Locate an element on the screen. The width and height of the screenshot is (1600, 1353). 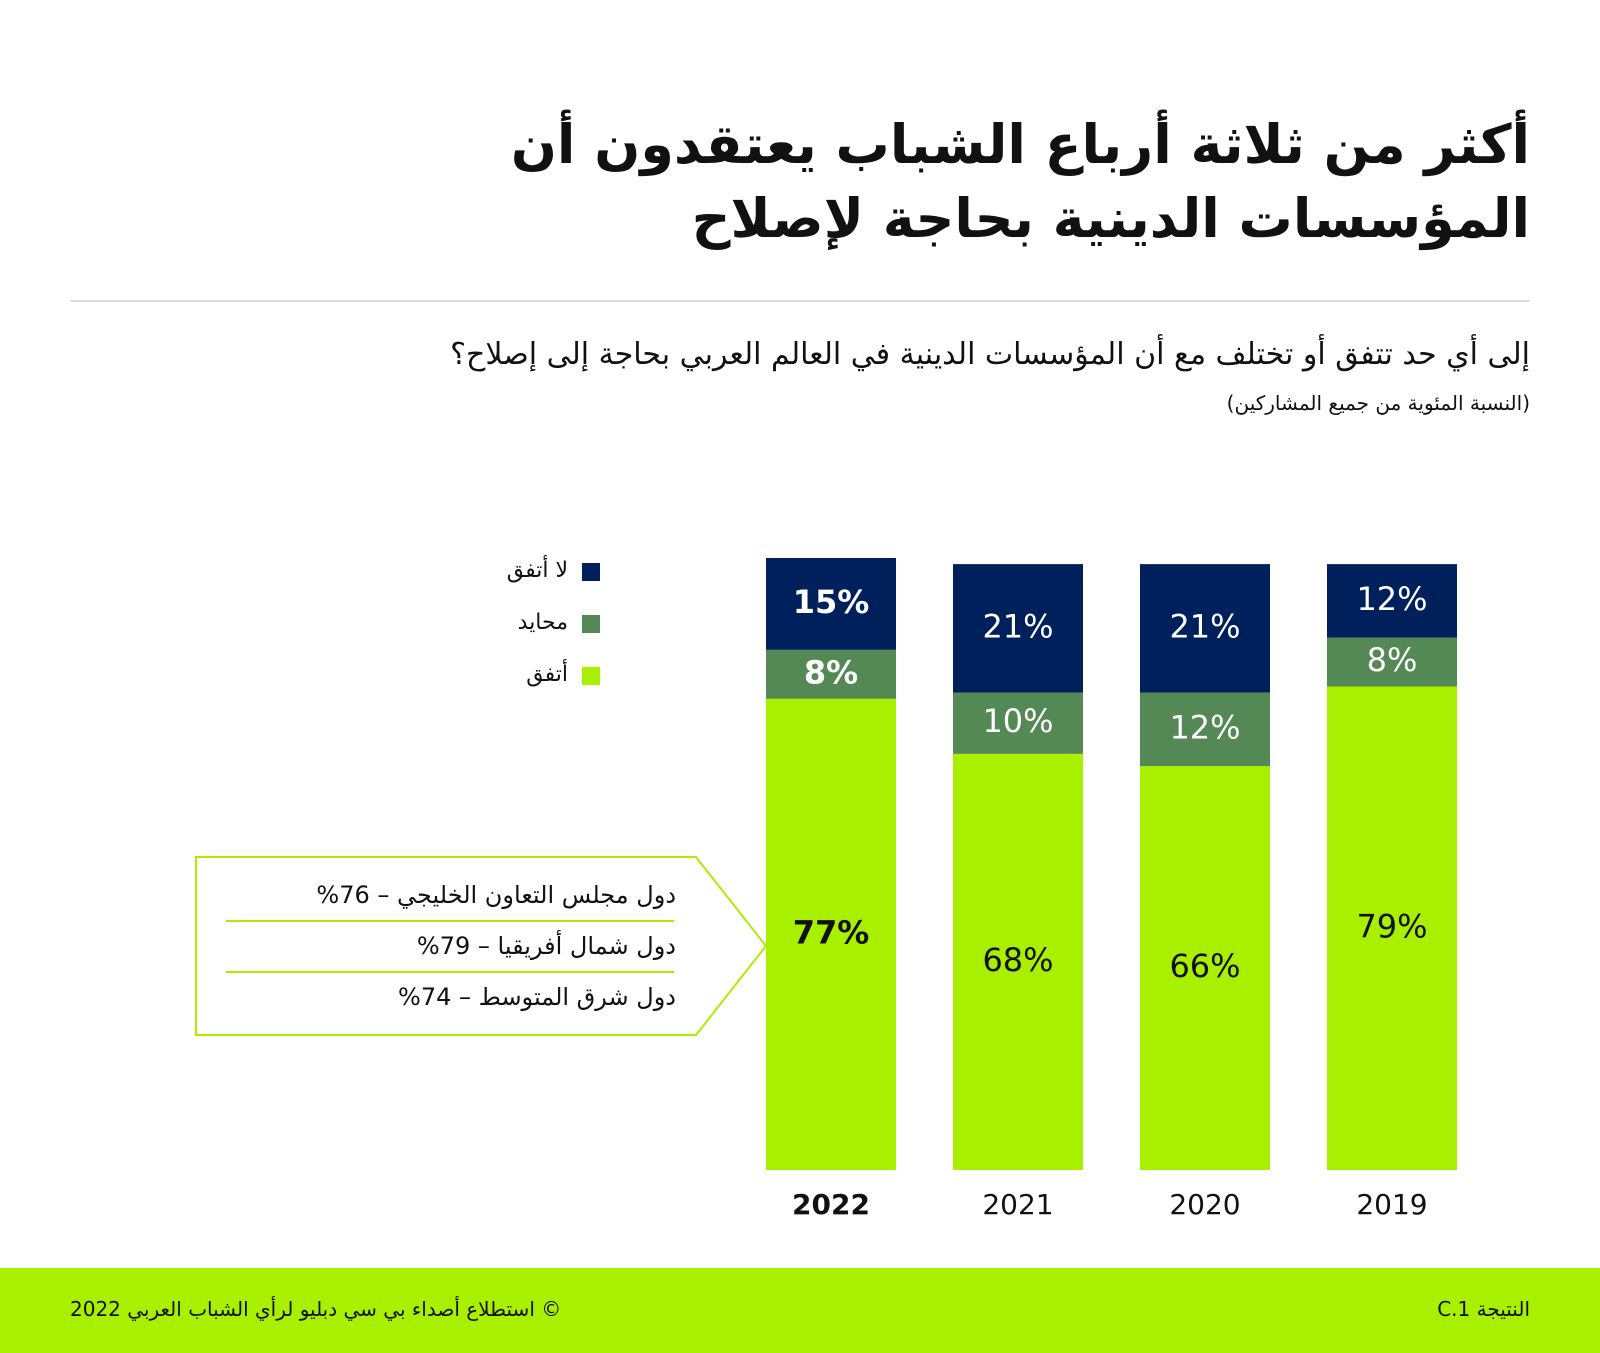
bar-label-neutral-2022: 8% is located at coordinates (831, 672).